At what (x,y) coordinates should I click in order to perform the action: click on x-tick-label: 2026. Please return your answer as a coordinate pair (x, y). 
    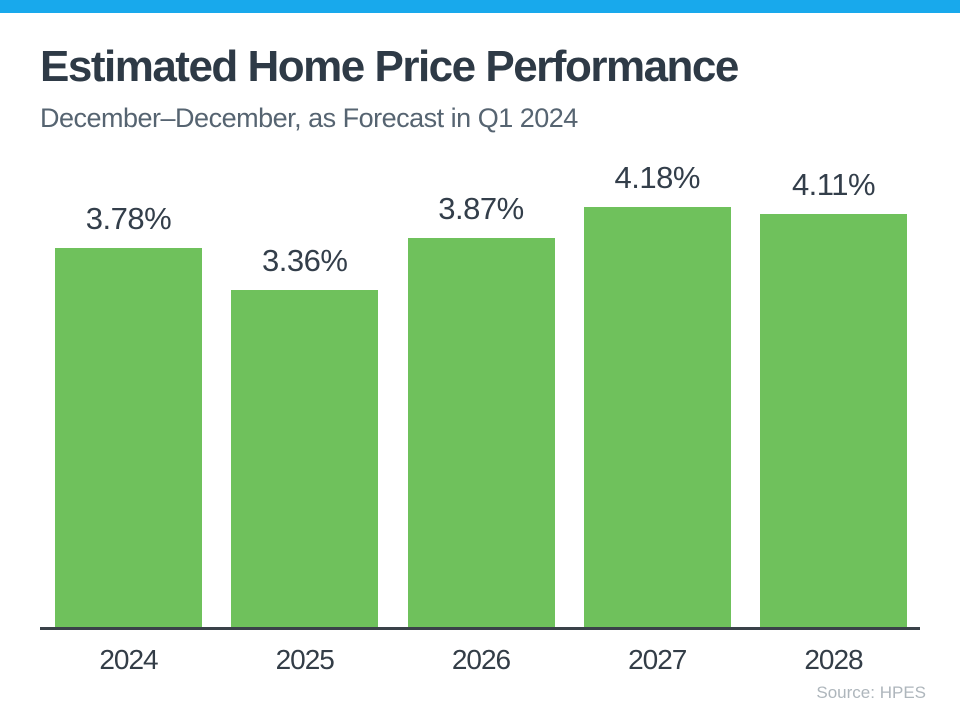
    Looking at the image, I should click on (481, 659).